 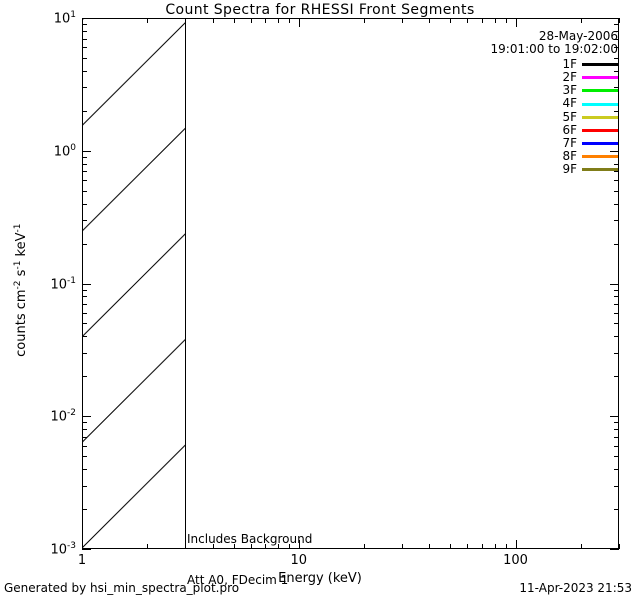 I want to click on y-tick-label: 10⁻², so click(x=63, y=416).